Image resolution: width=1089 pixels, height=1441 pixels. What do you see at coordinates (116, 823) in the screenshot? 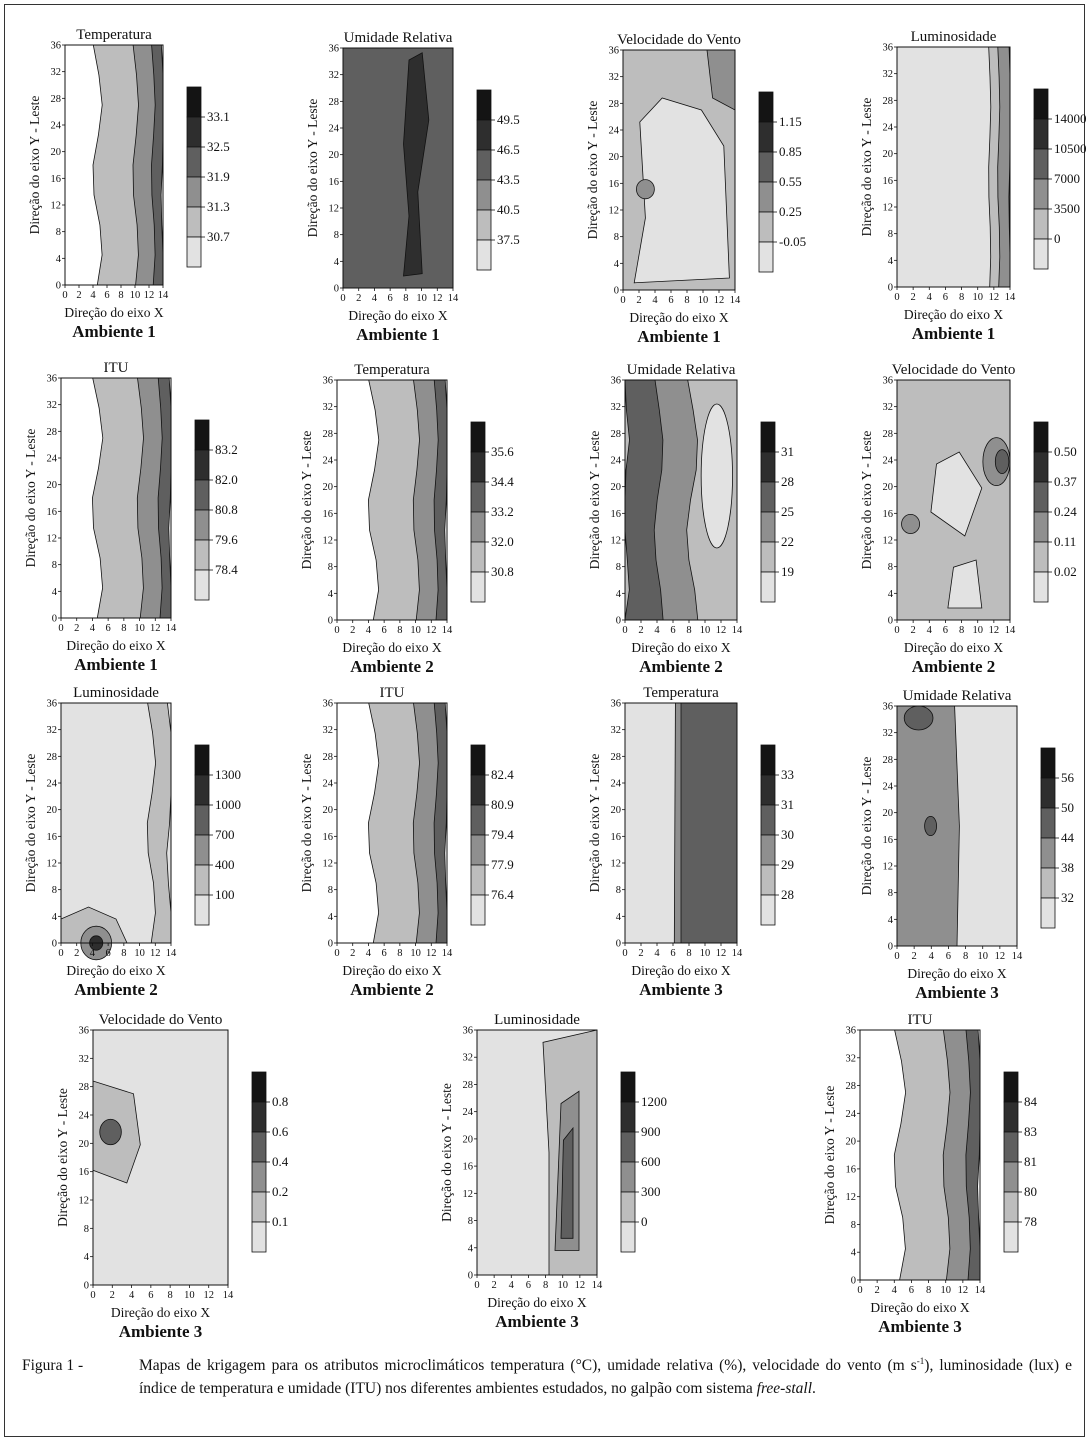
I see `plot-frame` at bounding box center [116, 823].